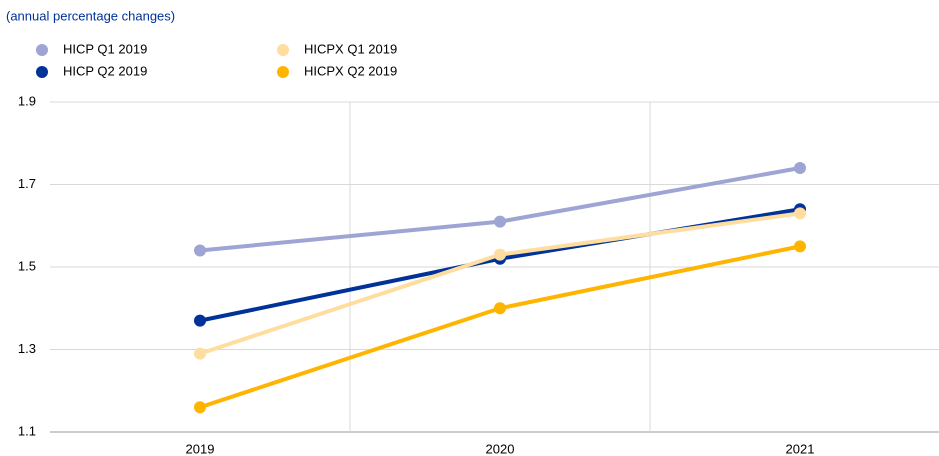 This screenshot has height=456, width=939. I want to click on x-tick-label: 2021, so click(800, 448).